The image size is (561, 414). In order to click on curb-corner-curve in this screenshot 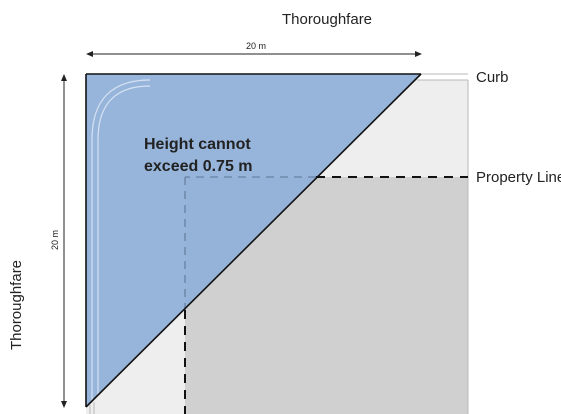, I will do `click(121, 243)`.